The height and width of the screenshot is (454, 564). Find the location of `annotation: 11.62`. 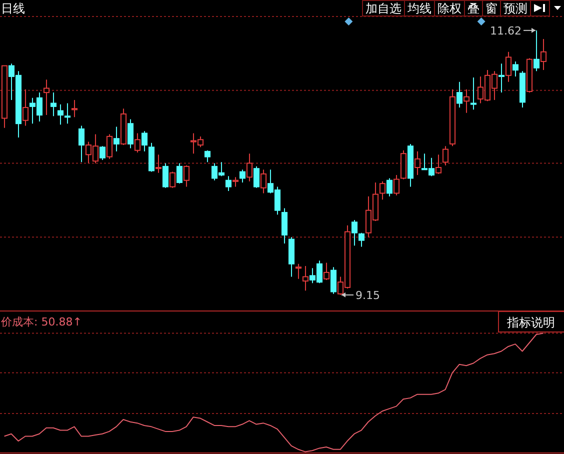

annotation: 11.62 is located at coordinates (506, 31).